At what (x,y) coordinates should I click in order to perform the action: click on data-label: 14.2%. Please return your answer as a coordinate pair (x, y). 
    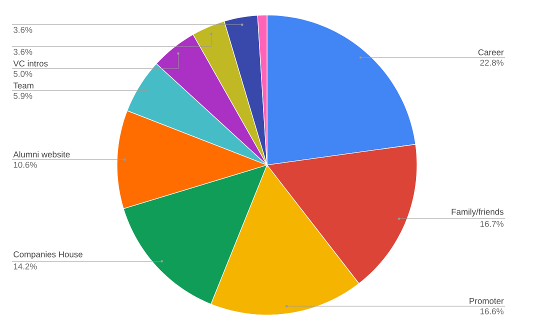
    Looking at the image, I should click on (25, 266).